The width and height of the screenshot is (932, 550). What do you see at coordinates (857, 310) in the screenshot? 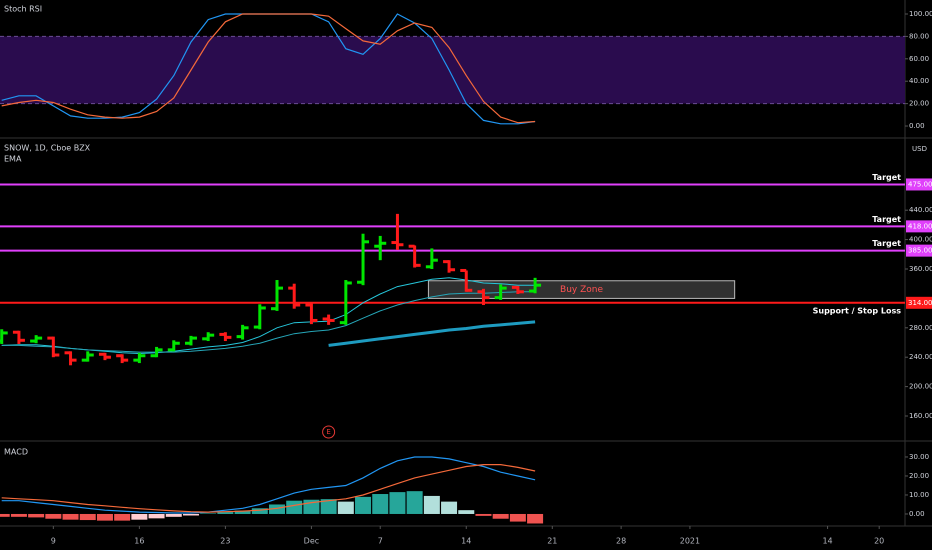
I see `level-name: Support / Stop Loss` at bounding box center [857, 310].